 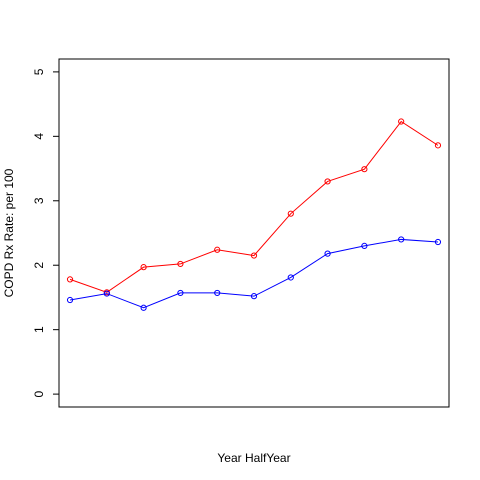 I want to click on y-tick-label-2: 2, so click(x=39, y=265).